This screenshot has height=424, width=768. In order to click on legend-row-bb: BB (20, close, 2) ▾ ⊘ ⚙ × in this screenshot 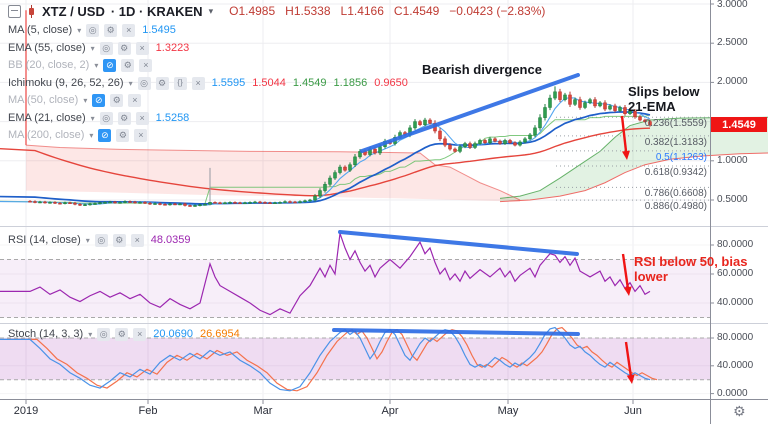, I will do `click(80, 65)`.